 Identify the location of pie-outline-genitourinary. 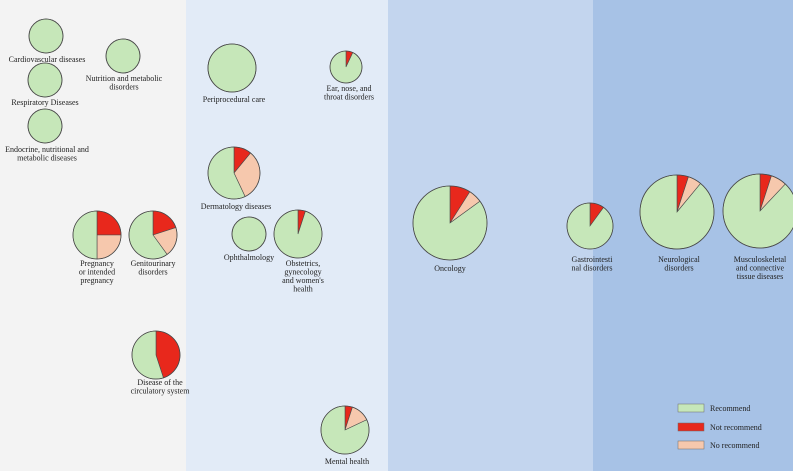
(153, 235).